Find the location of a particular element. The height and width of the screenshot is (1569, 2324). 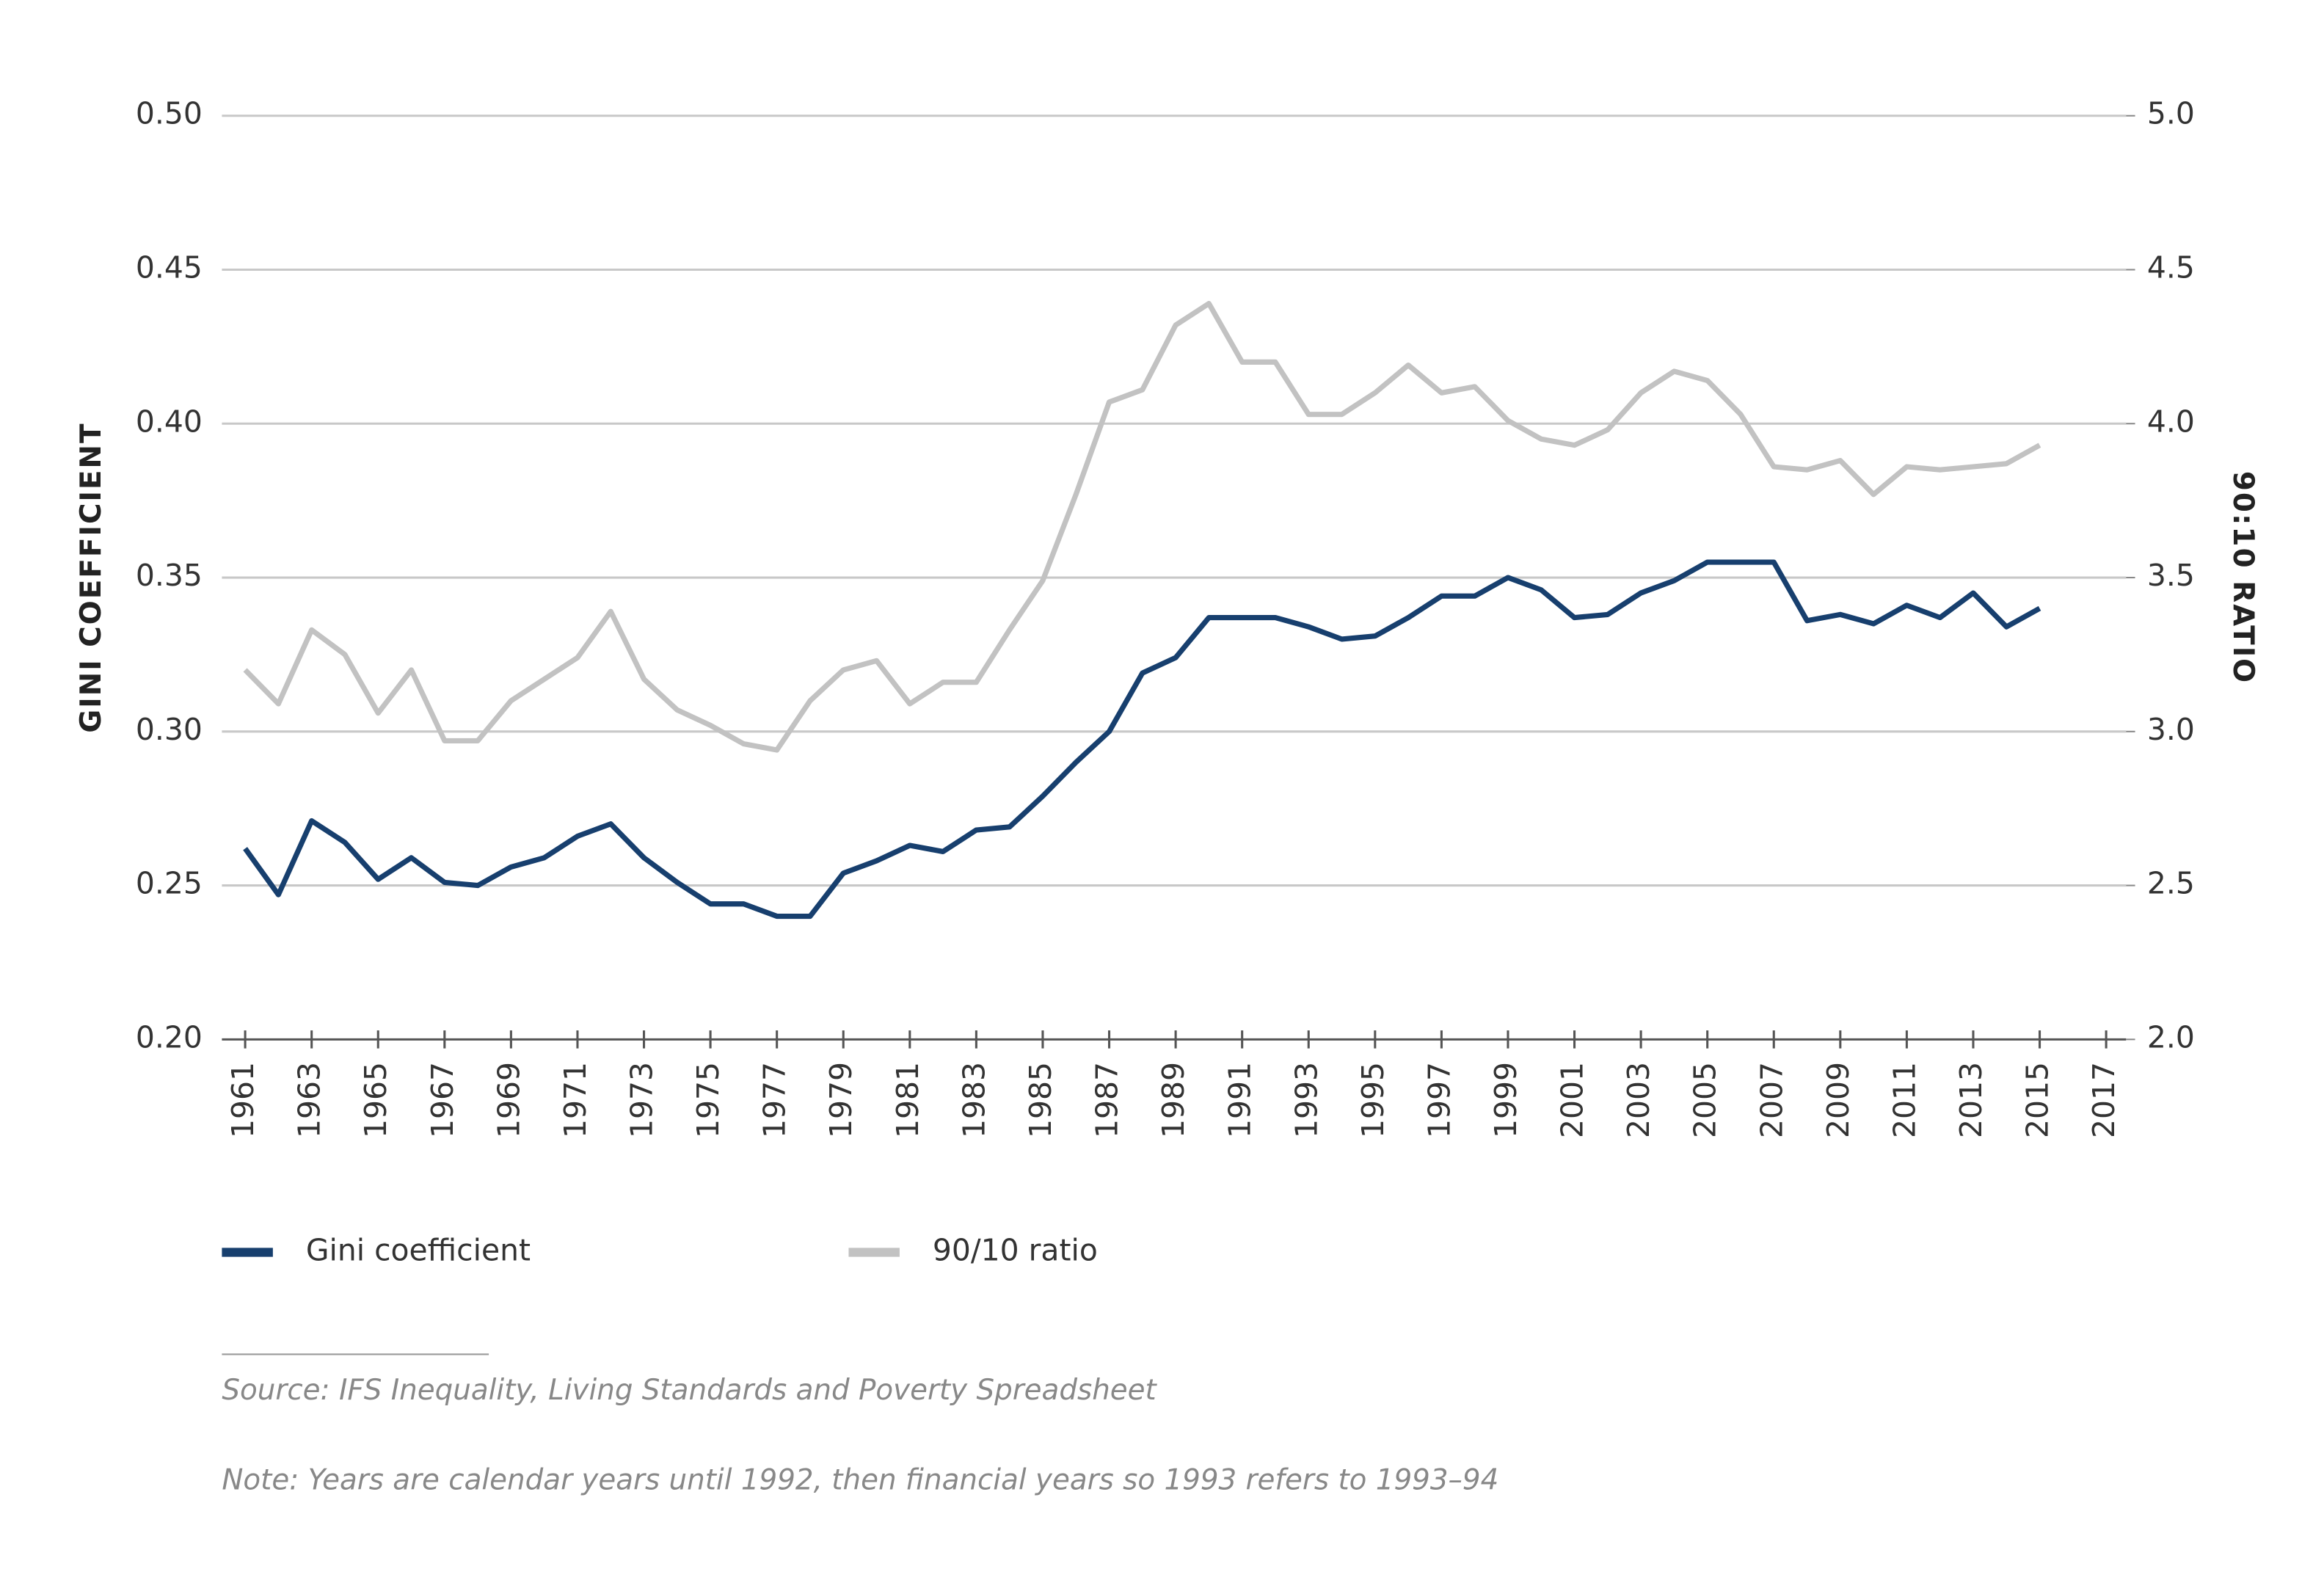

x-tick-label: 1967 is located at coordinates (443, 1100).